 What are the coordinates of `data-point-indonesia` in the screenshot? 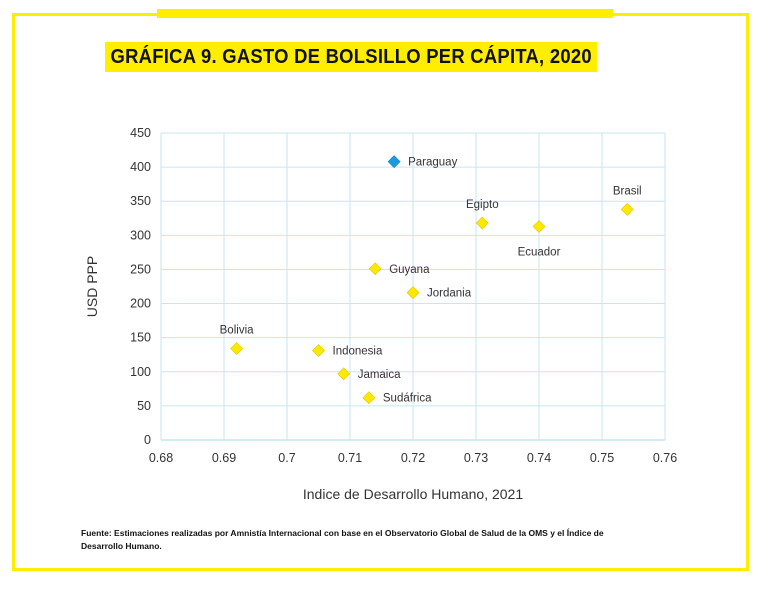 It's located at (318, 351).